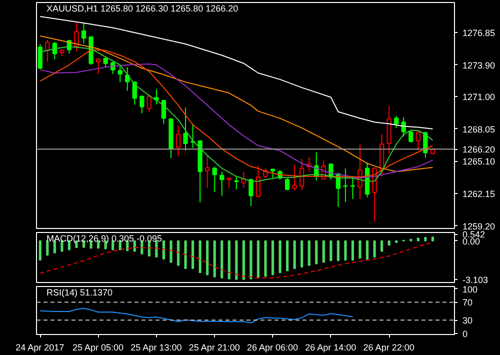 This screenshot has width=500, height=355. Describe the element at coordinates (479, 97) in the screenshot. I see `y-tick-label: 1271.00` at that location.